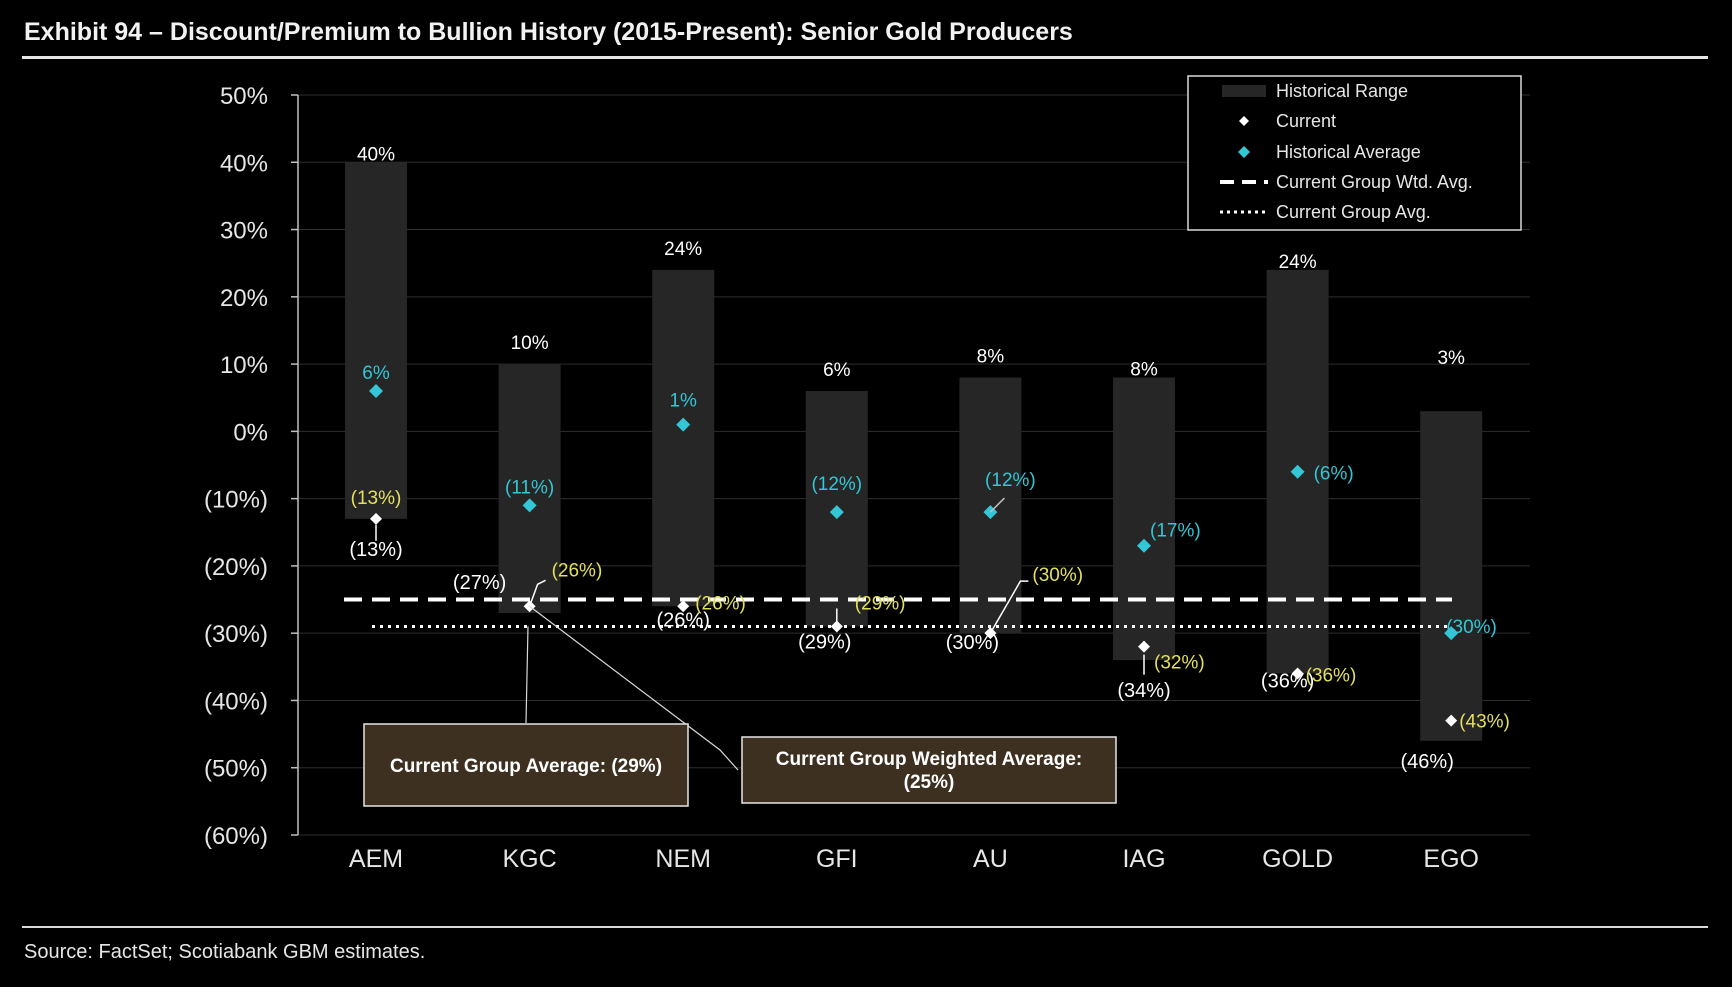 The width and height of the screenshot is (1732, 987). What do you see at coordinates (1484, 722) in the screenshot?
I see `current-value-label: (43%)` at bounding box center [1484, 722].